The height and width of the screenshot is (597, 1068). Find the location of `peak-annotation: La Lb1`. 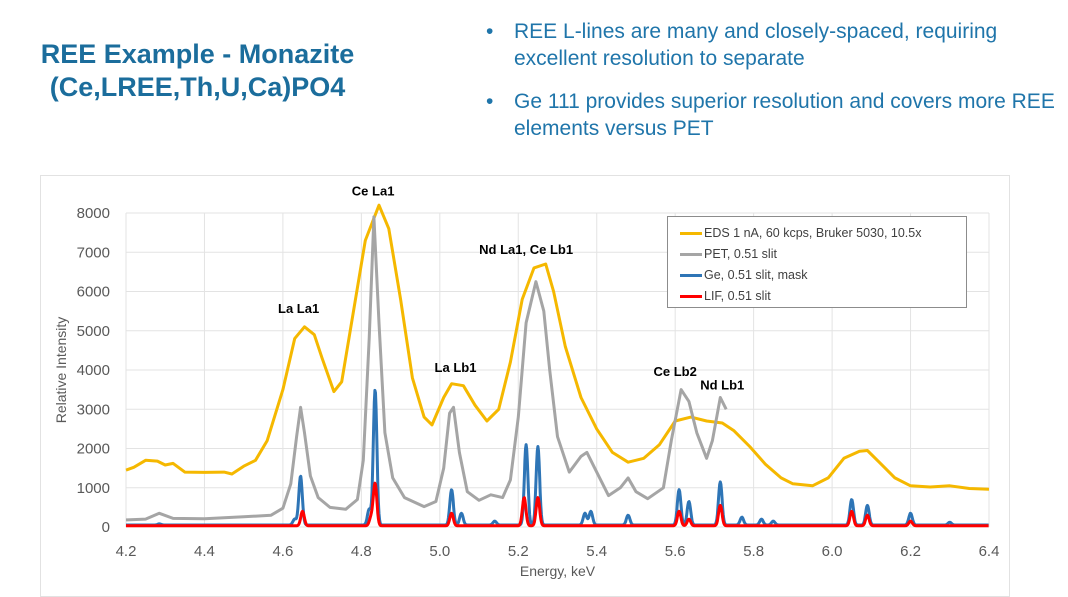

peak-annotation: La Lb1 is located at coordinates (456, 367).